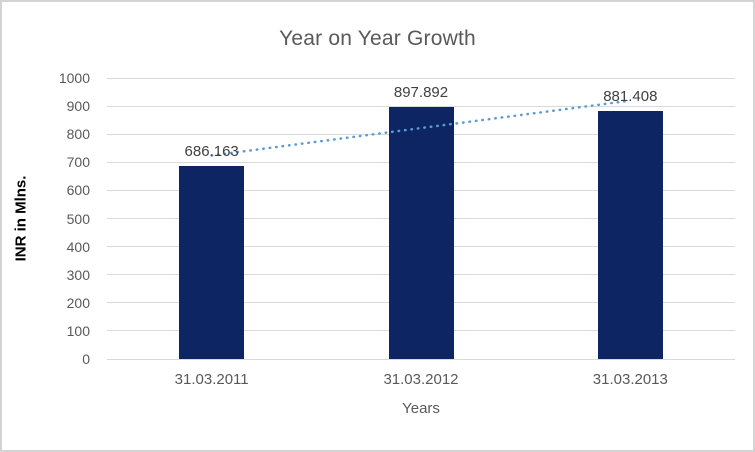 The height and width of the screenshot is (452, 755). Describe the element at coordinates (78, 190) in the screenshot. I see `y-tick-label: 600` at that location.